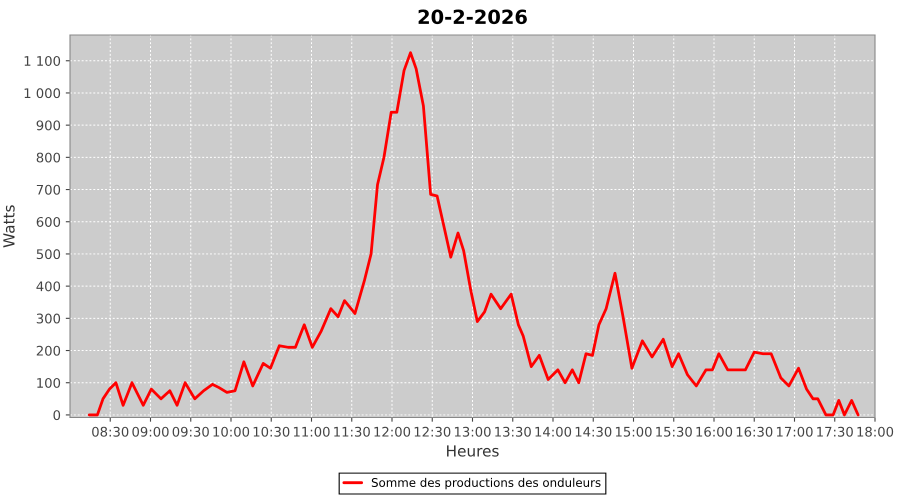 Image resolution: width=900 pixels, height=500 pixels. I want to click on x-tick-label: 15:30, so click(674, 431).